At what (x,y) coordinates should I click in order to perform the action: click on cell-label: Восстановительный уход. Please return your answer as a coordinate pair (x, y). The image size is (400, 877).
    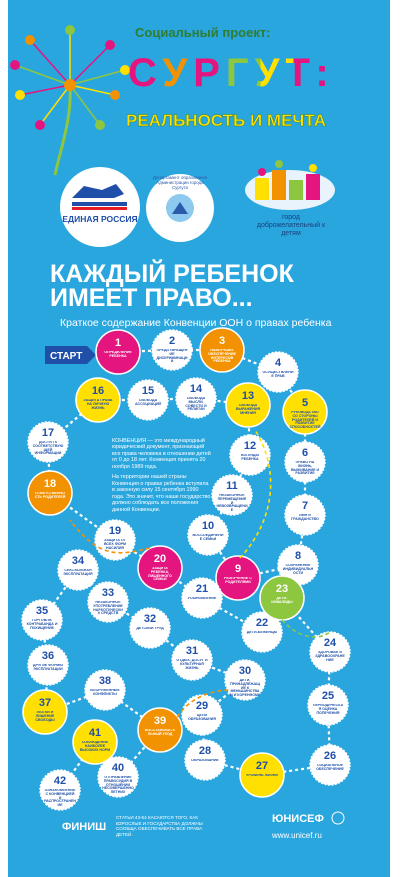
    Looking at the image, I should click on (160, 732).